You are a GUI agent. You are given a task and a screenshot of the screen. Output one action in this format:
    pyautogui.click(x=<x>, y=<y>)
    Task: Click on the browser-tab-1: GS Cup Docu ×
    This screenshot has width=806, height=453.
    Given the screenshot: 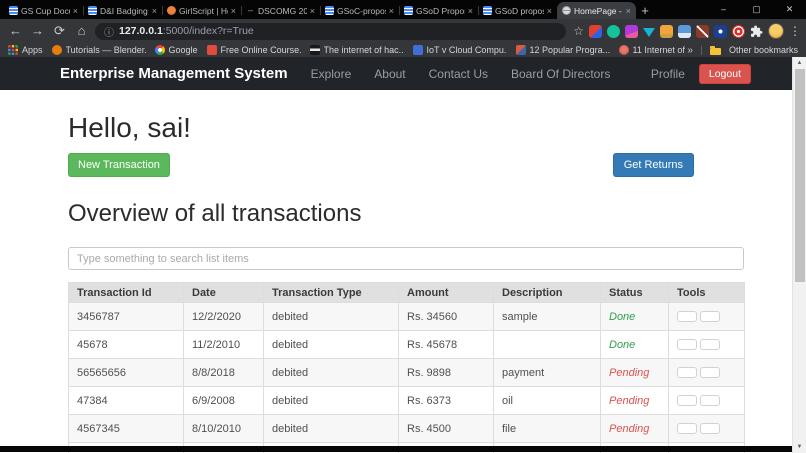 What is the action you would take?
    pyautogui.click(x=43, y=10)
    